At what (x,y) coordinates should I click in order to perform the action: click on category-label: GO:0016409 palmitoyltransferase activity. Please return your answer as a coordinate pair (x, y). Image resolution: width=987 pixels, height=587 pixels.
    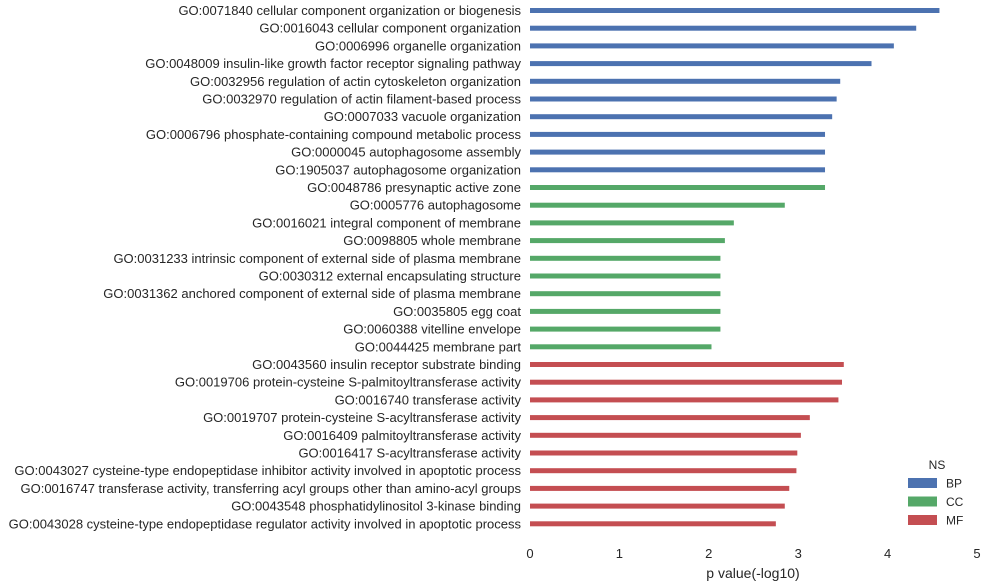
    Looking at the image, I should click on (402, 435).